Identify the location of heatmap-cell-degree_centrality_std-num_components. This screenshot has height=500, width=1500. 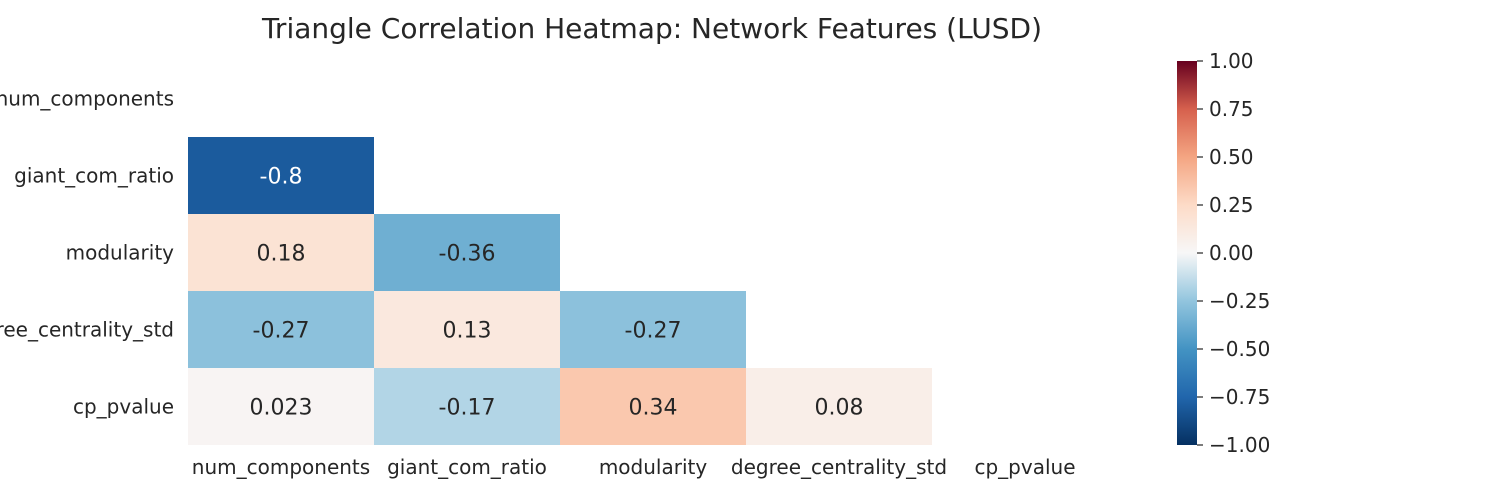
(281, 329).